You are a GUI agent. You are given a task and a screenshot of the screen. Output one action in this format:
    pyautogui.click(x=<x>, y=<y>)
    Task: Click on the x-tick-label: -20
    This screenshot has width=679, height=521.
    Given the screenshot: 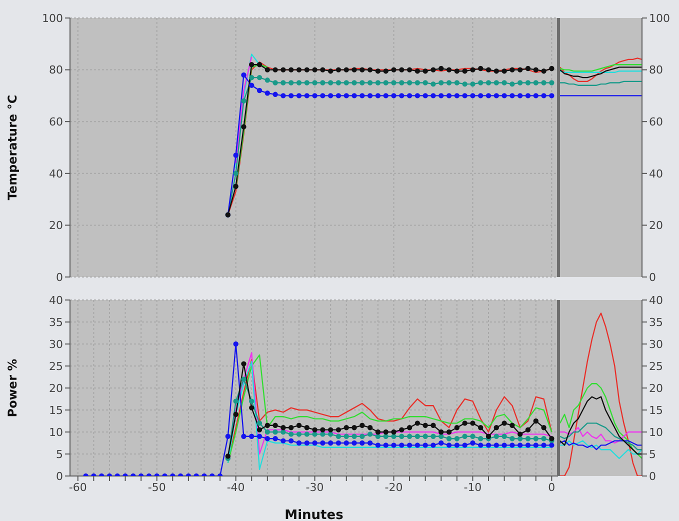 What is the action you would take?
    pyautogui.click(x=393, y=487)
    